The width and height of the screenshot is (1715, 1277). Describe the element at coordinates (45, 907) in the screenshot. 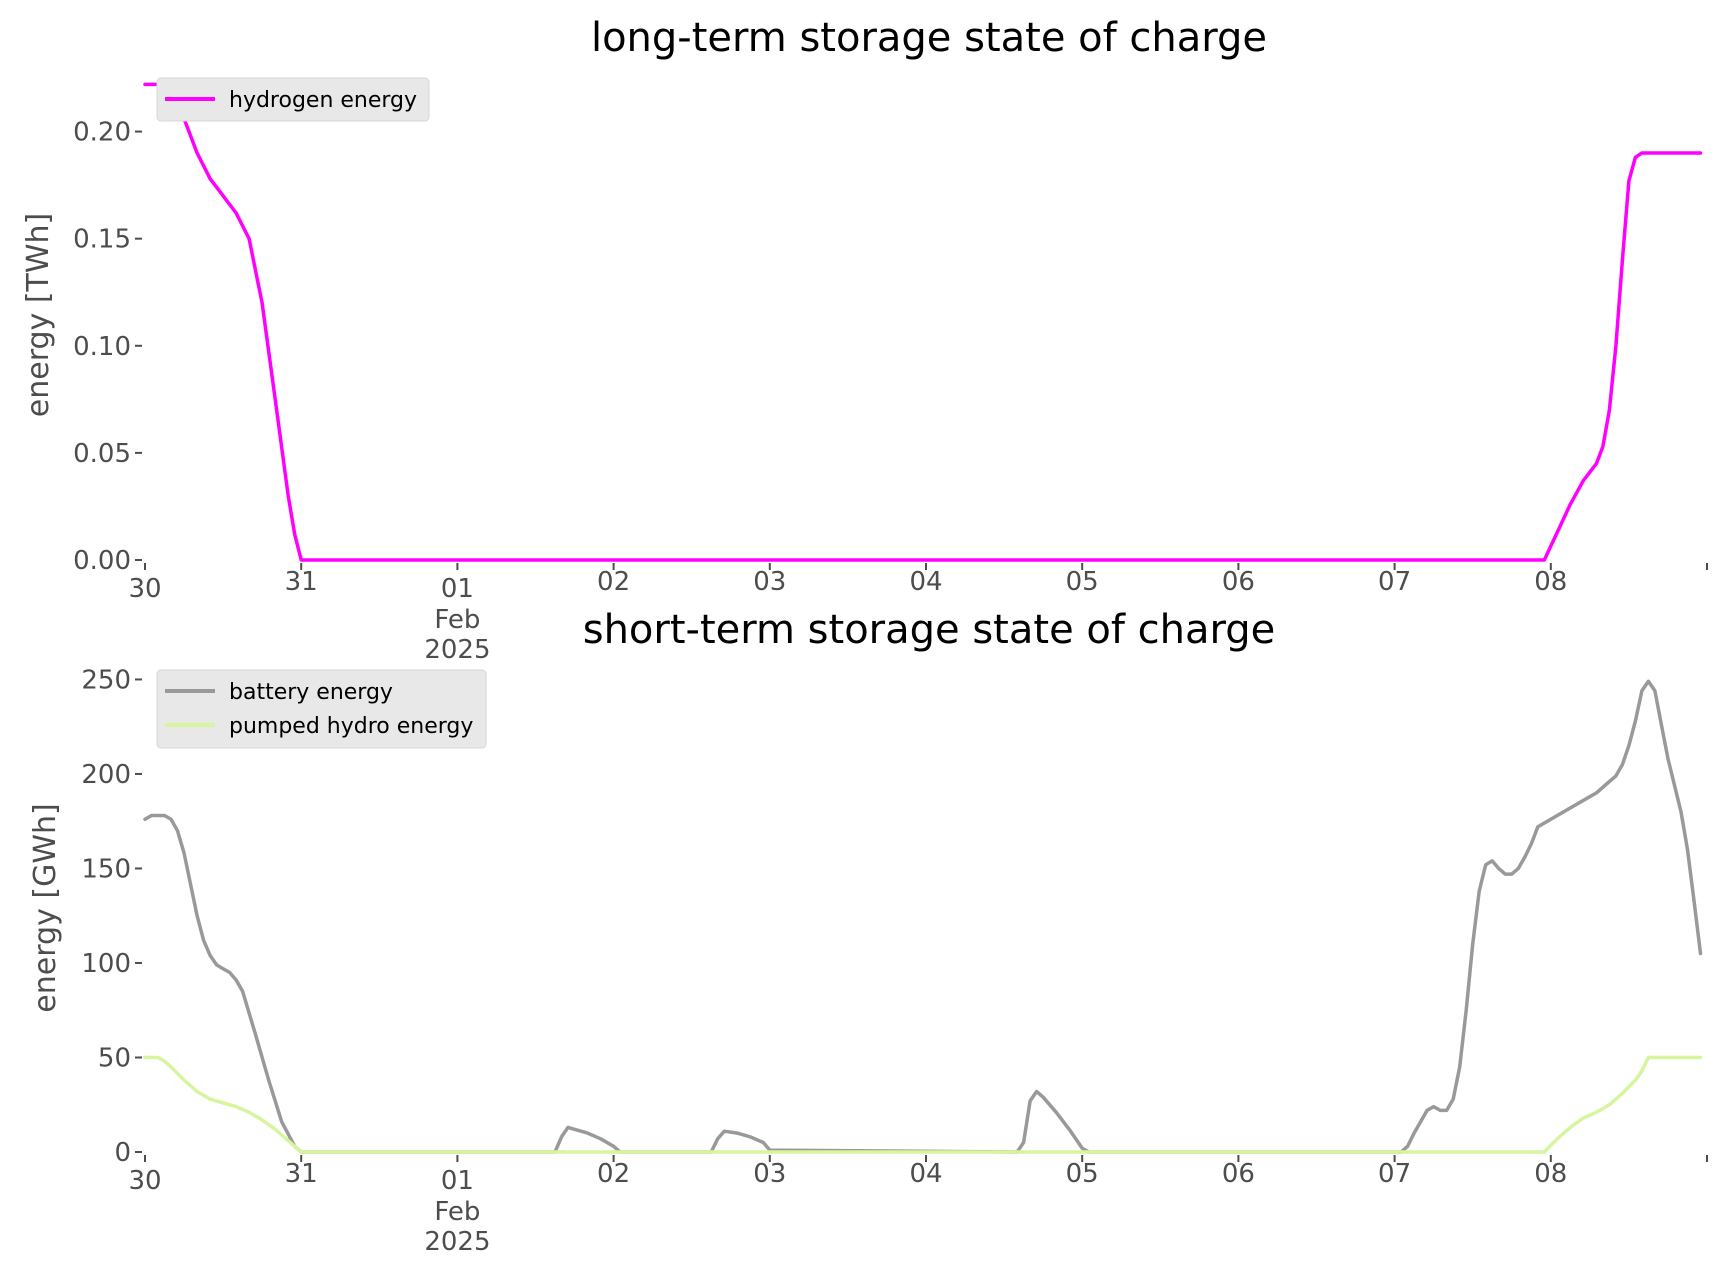

I see `y-axis-label: energy [GWh]` at that location.